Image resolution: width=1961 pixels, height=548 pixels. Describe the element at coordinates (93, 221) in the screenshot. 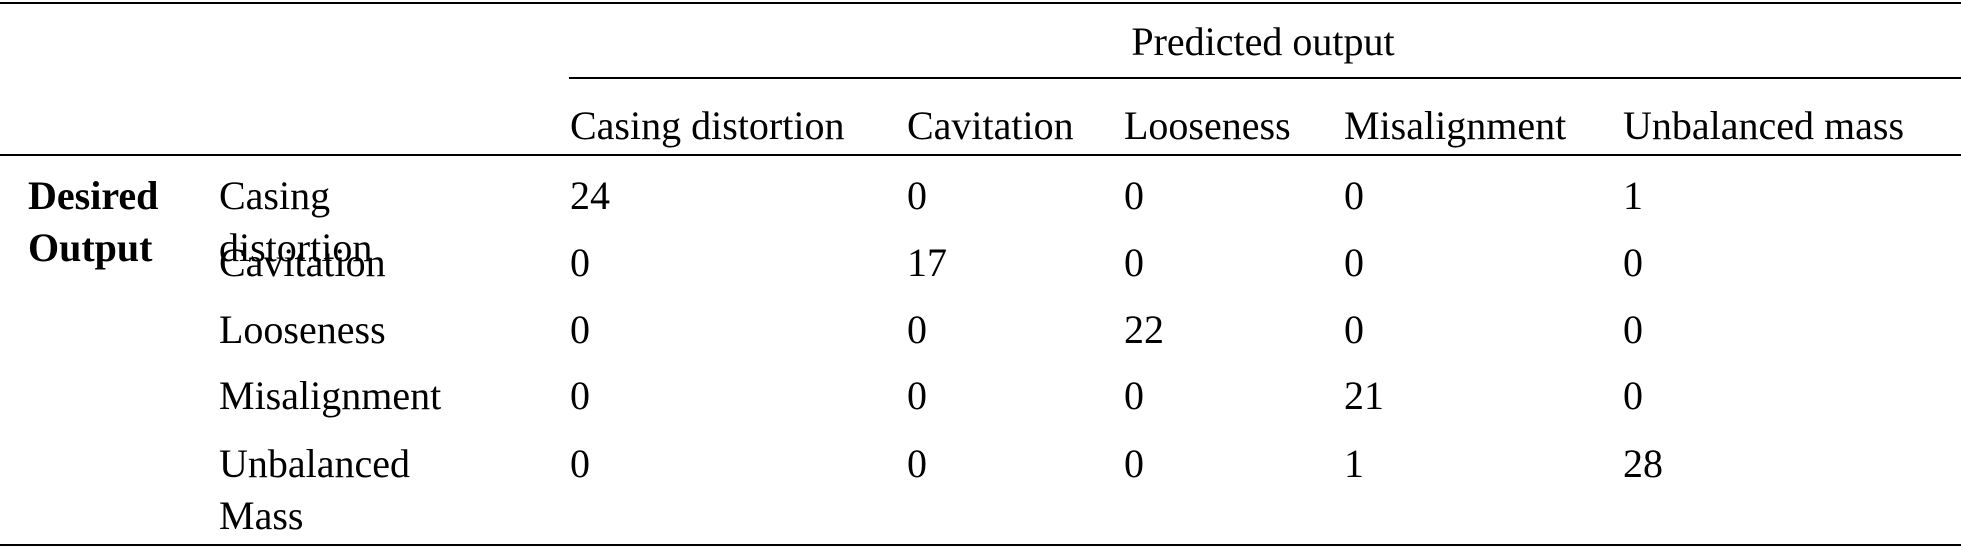

I see `row-group-label: Desired Output` at that location.